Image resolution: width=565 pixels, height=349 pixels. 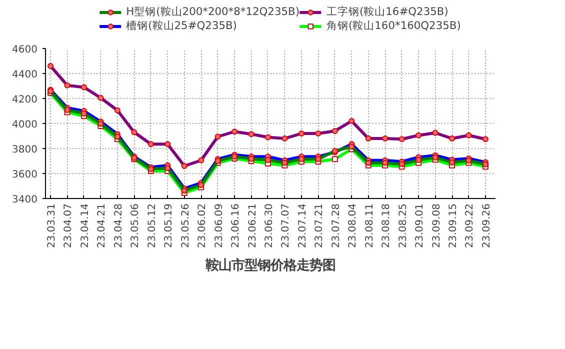 What do you see at coordinates (486, 226) in the screenshot?
I see `x-tick-label: 23.09.26` at bounding box center [486, 226].